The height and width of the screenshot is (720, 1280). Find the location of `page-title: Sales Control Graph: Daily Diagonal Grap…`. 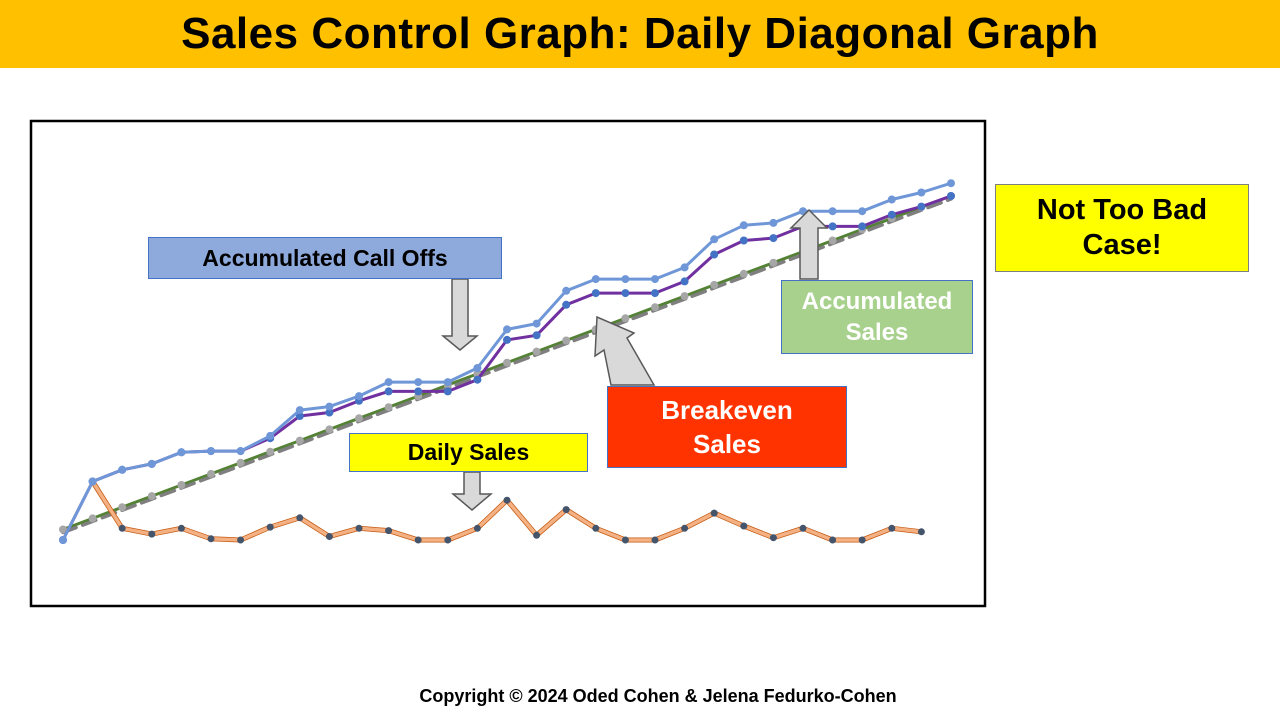

page-title: Sales Control Graph: Daily Diagonal Grap… is located at coordinates (640, 33).